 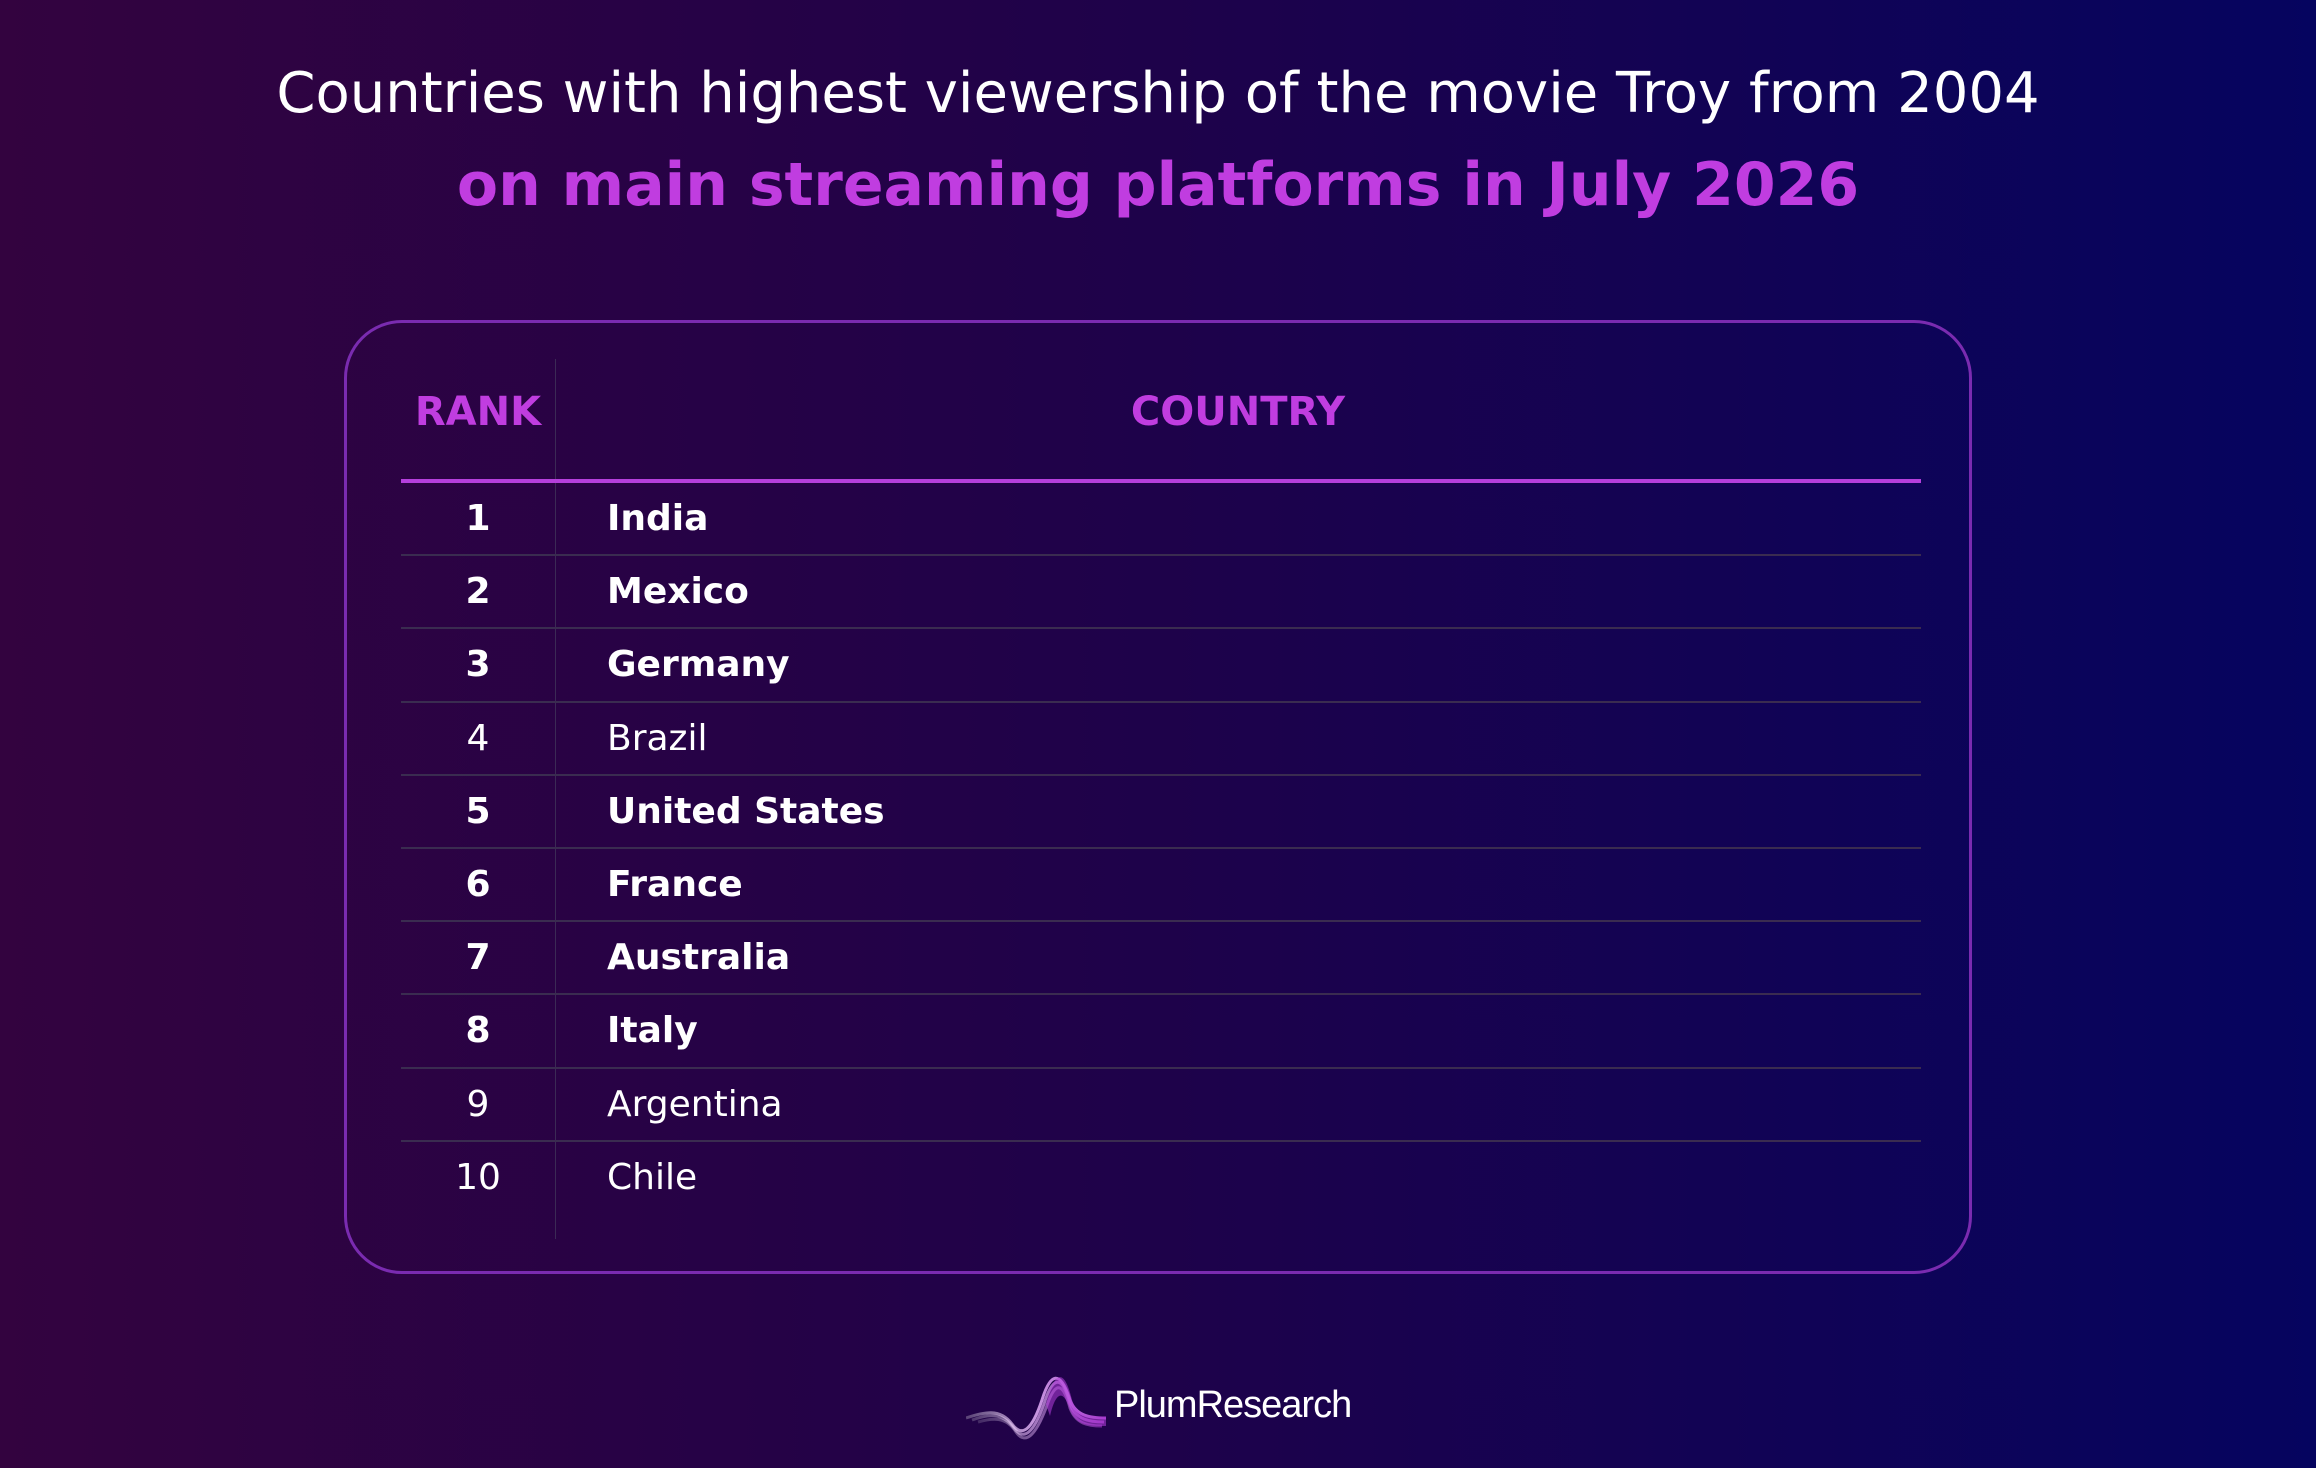 What do you see at coordinates (555, 799) in the screenshot?
I see `column-divider` at bounding box center [555, 799].